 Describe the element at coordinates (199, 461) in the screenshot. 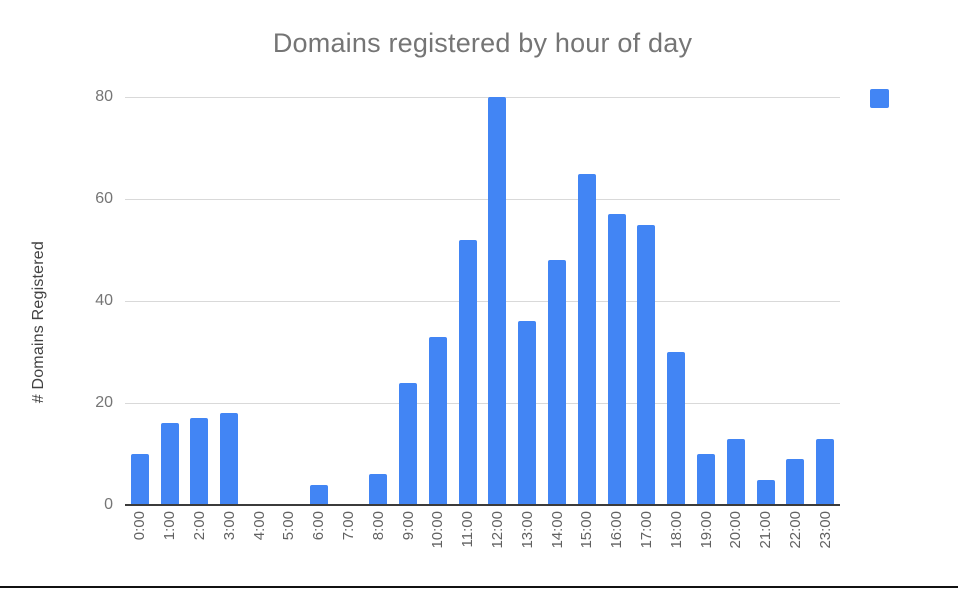

I see `bar-2:00` at that location.